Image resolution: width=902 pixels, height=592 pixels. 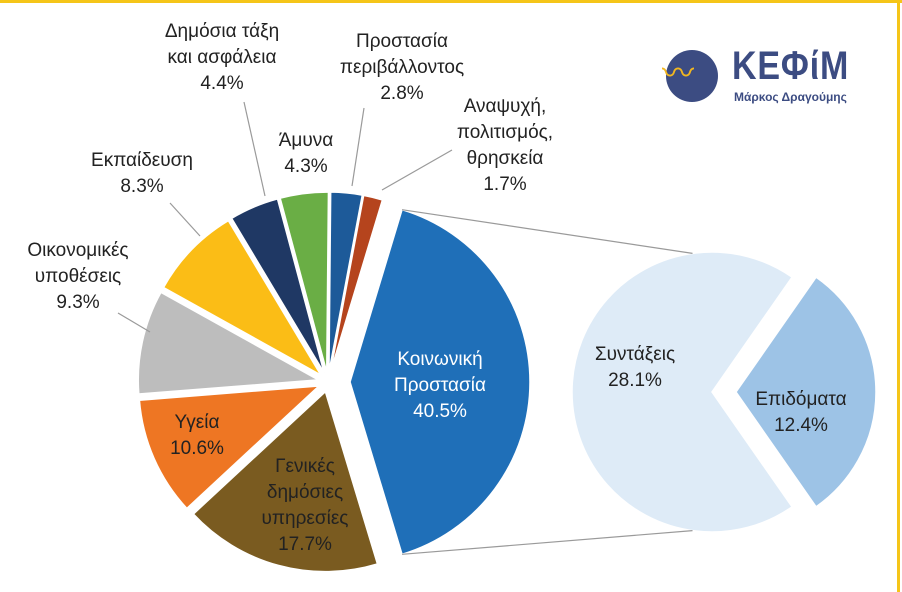 What do you see at coordinates (305, 492) in the screenshot?
I see `category-label: δημόσιες` at bounding box center [305, 492].